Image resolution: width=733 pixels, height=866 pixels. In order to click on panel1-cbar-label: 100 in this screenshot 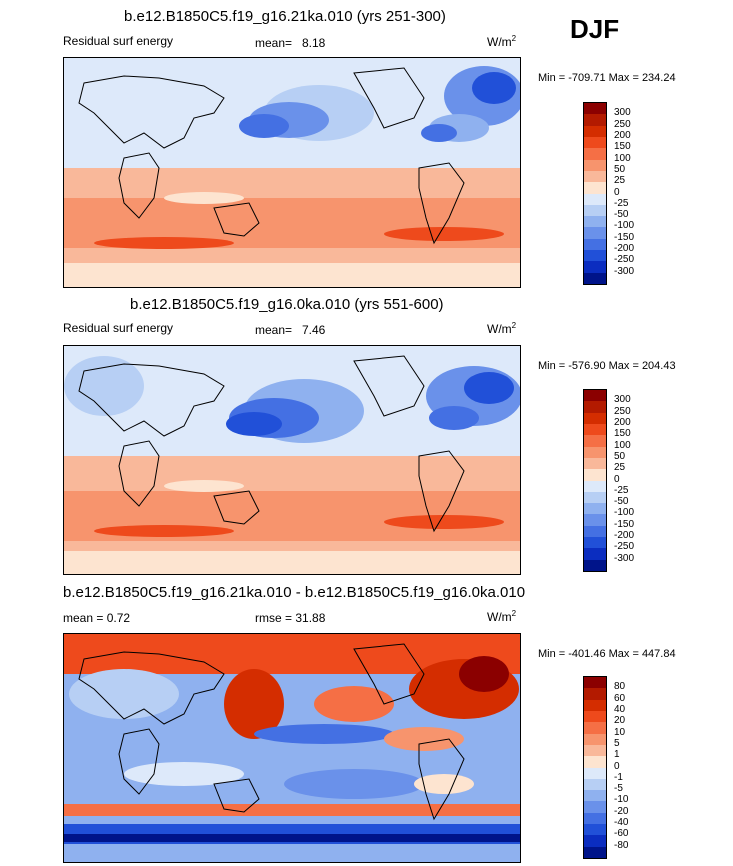, I will do `click(622, 158)`.